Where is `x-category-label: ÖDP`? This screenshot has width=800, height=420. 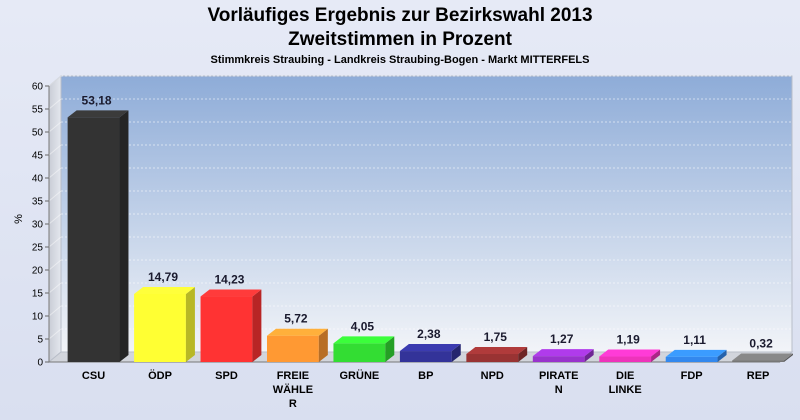 x-category-label: ÖDP is located at coordinates (160, 375).